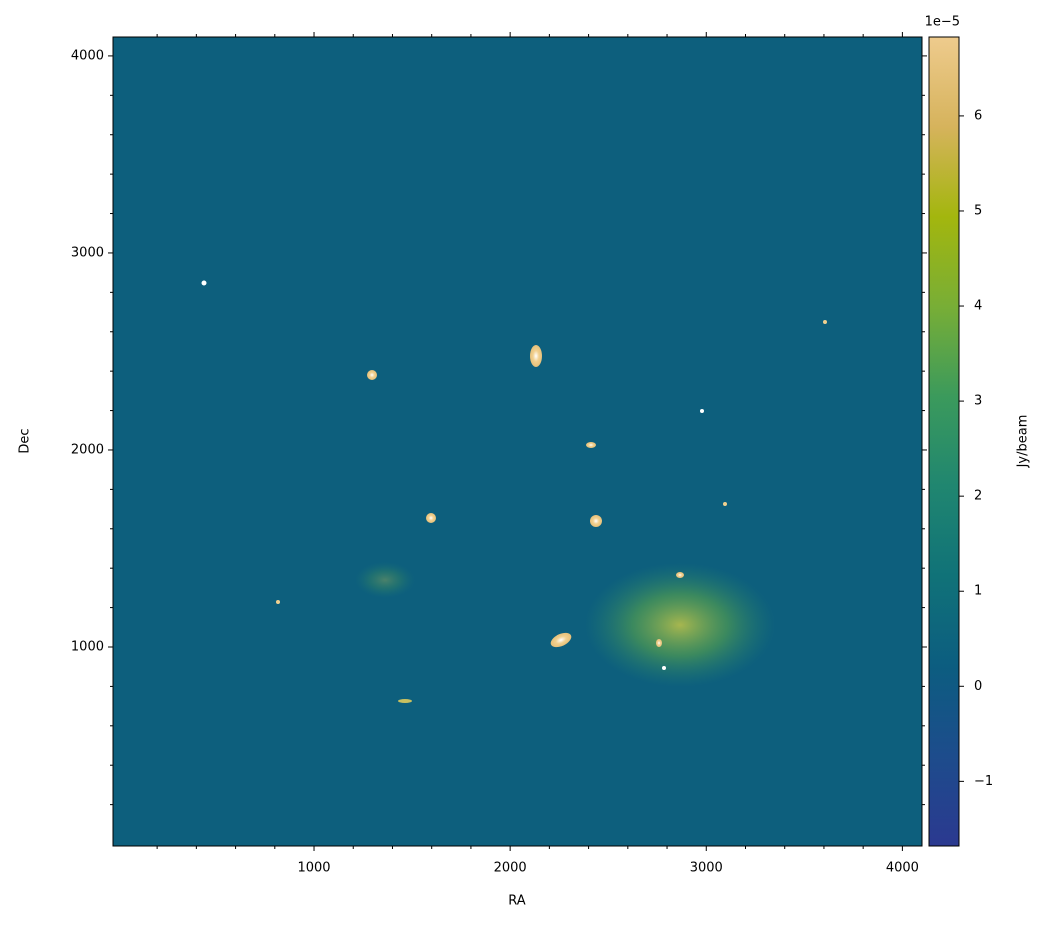 Image resolution: width=1050 pixels, height=931 pixels. Describe the element at coordinates (313, 868) in the screenshot. I see `x-tick-label: 1000` at that location.